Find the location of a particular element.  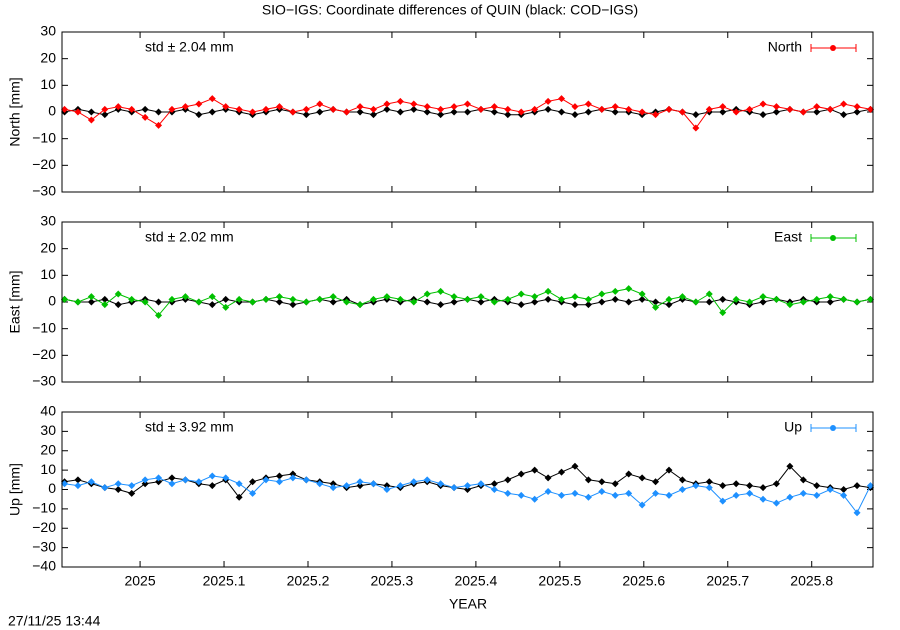

legend-label: East is located at coordinates (788, 237).